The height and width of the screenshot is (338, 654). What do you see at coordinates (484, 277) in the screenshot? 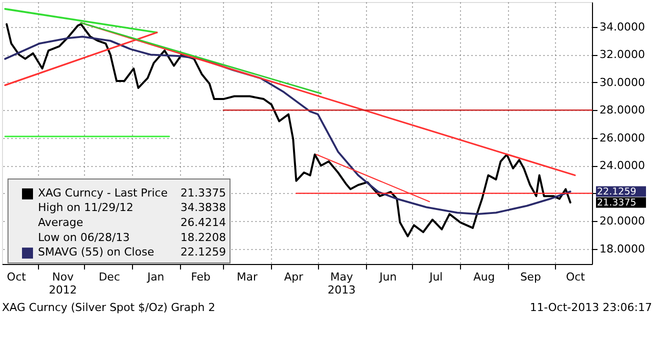
I see `x-tick-label: Aug` at bounding box center [484, 277].